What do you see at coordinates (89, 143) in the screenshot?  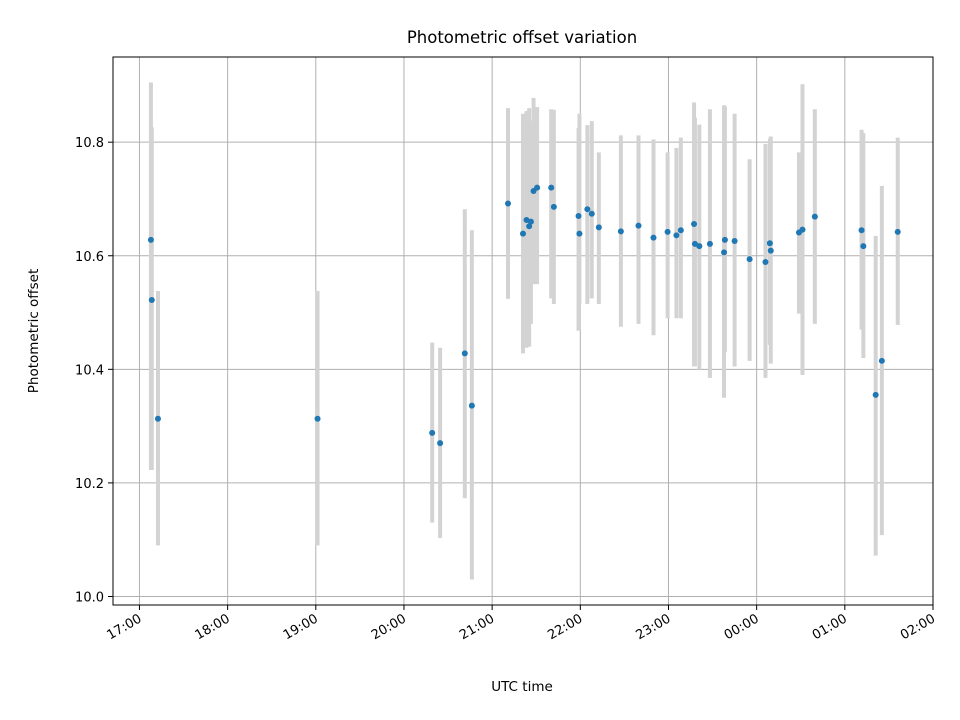 I see `y-tick-label: 10.8` at bounding box center [89, 143].